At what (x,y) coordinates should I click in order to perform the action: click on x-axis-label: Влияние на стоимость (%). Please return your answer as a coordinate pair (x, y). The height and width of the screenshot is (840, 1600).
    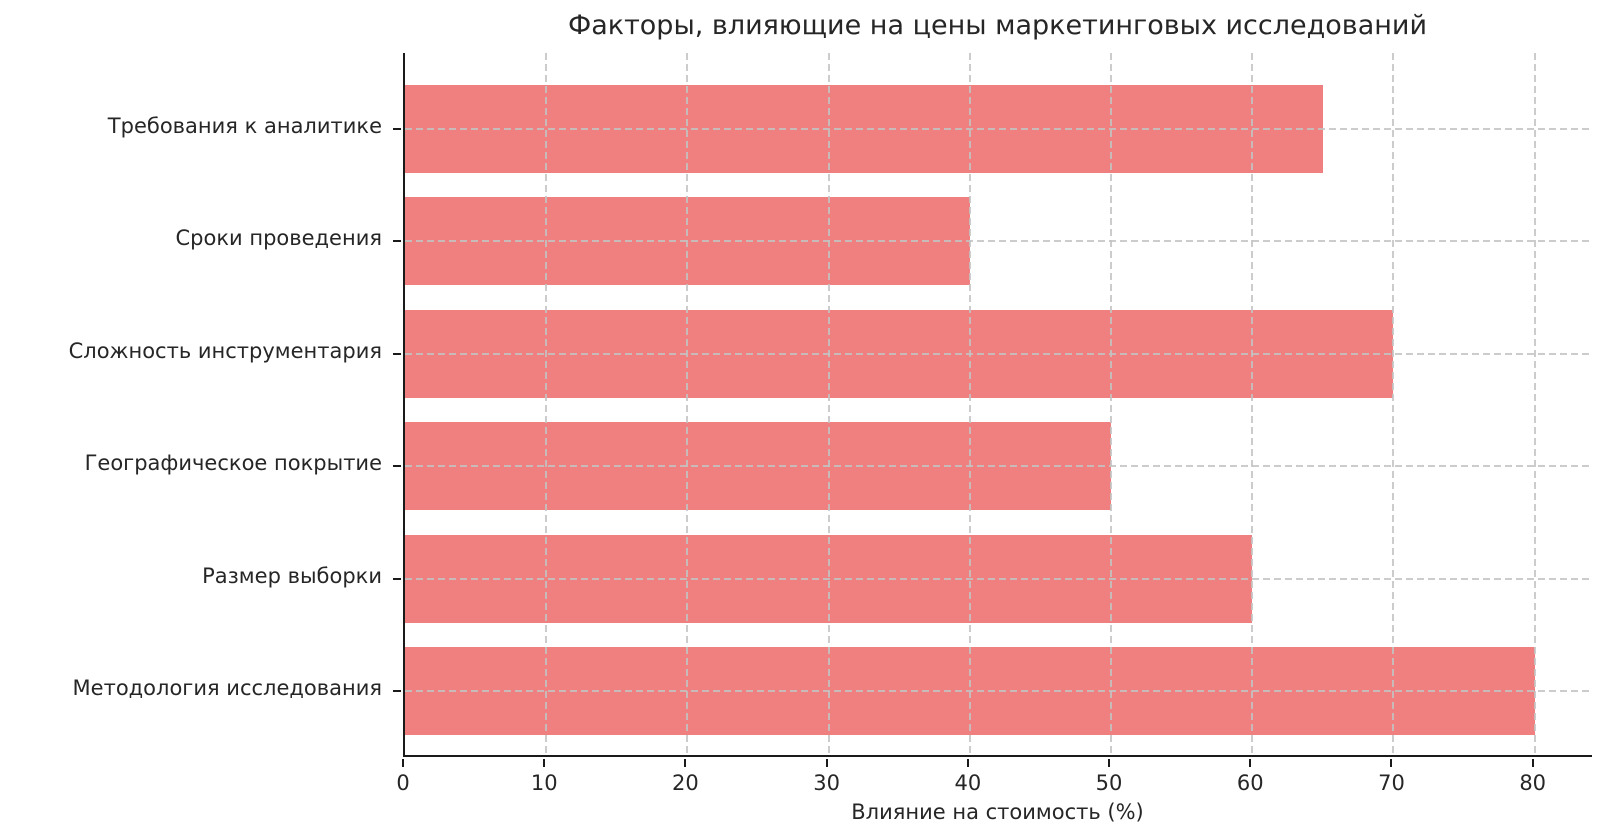
    Looking at the image, I should click on (997, 812).